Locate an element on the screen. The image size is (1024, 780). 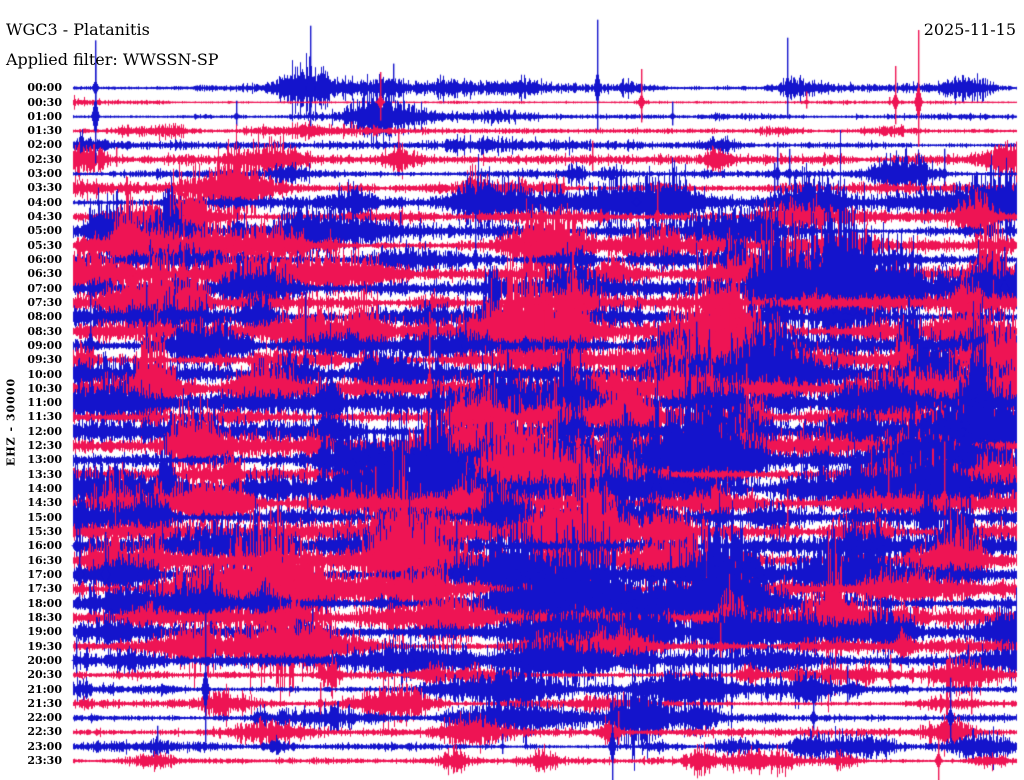
time-label: 12:00 is located at coordinates (44, 431).